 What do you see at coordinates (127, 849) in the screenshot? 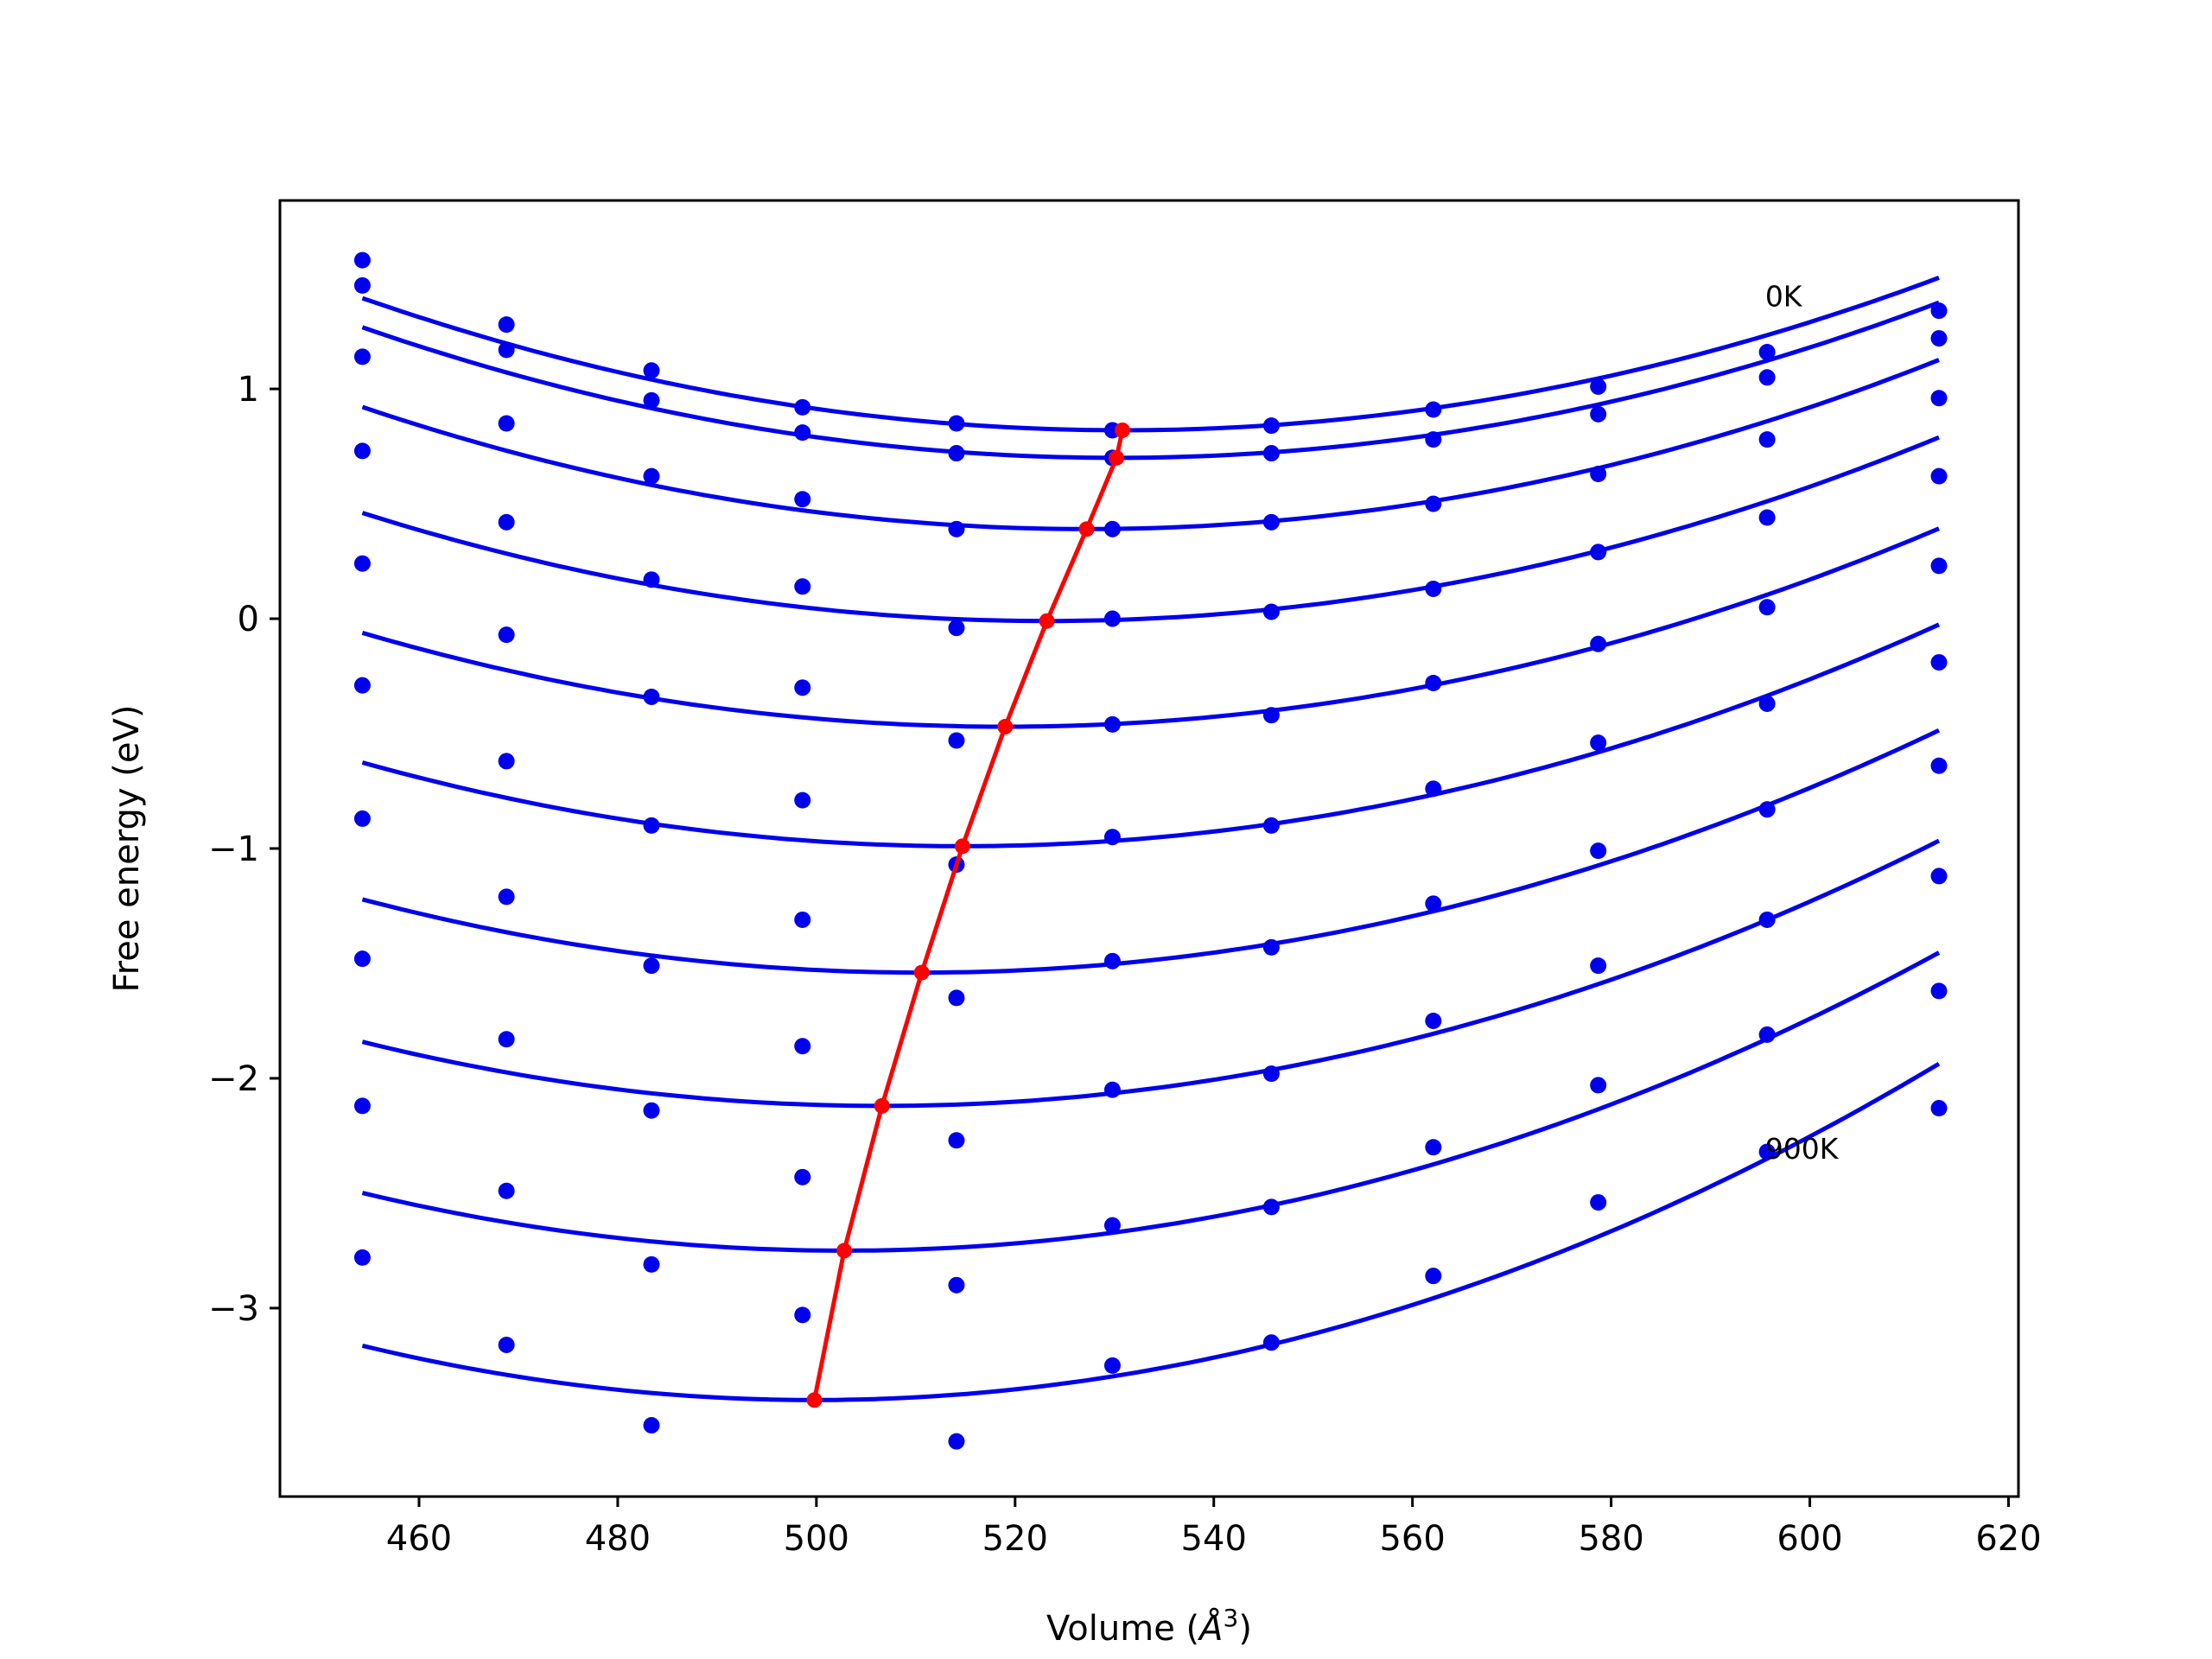
I see `y-axis-label: Free energy (eV)` at bounding box center [127, 849].